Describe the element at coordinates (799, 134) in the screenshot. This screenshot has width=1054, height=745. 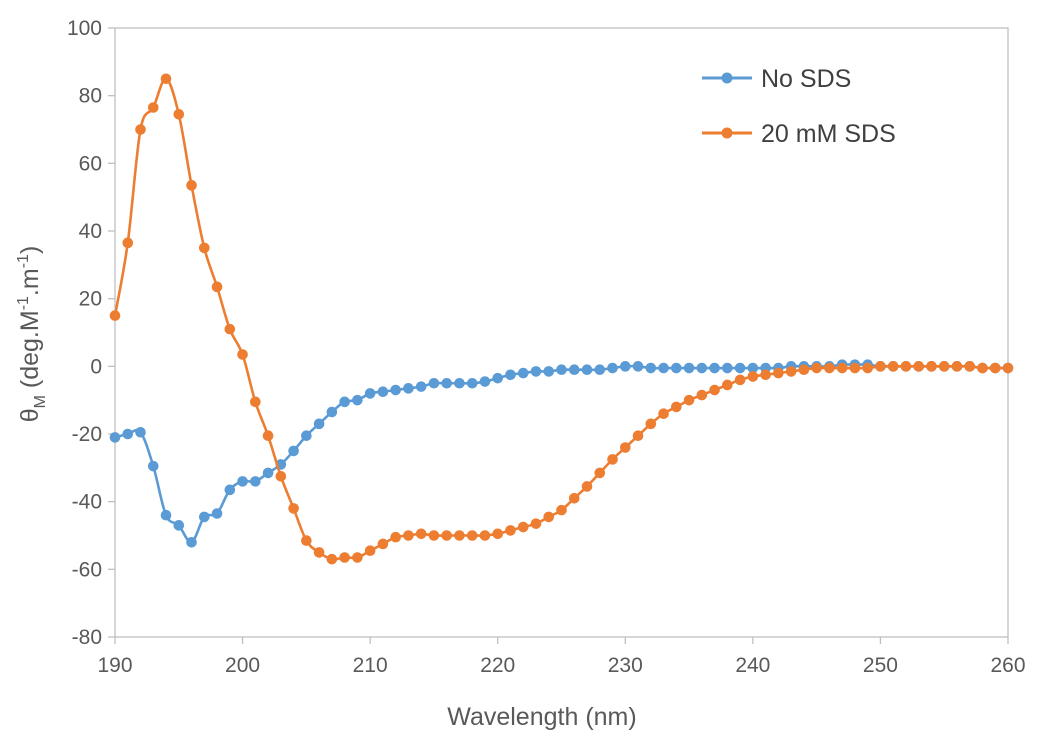
I see `legend-entry-20mm-sds: 20 mM SDS` at that location.